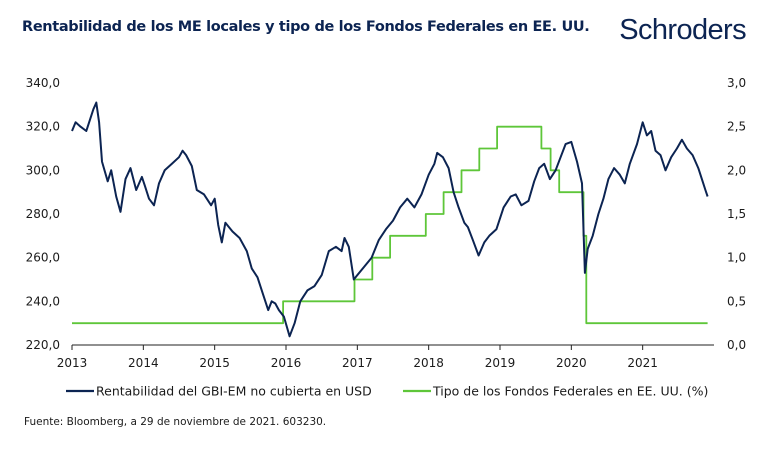 The height and width of the screenshot is (453, 770). I want to click on y-right-tick-label: 2,0, so click(736, 170).